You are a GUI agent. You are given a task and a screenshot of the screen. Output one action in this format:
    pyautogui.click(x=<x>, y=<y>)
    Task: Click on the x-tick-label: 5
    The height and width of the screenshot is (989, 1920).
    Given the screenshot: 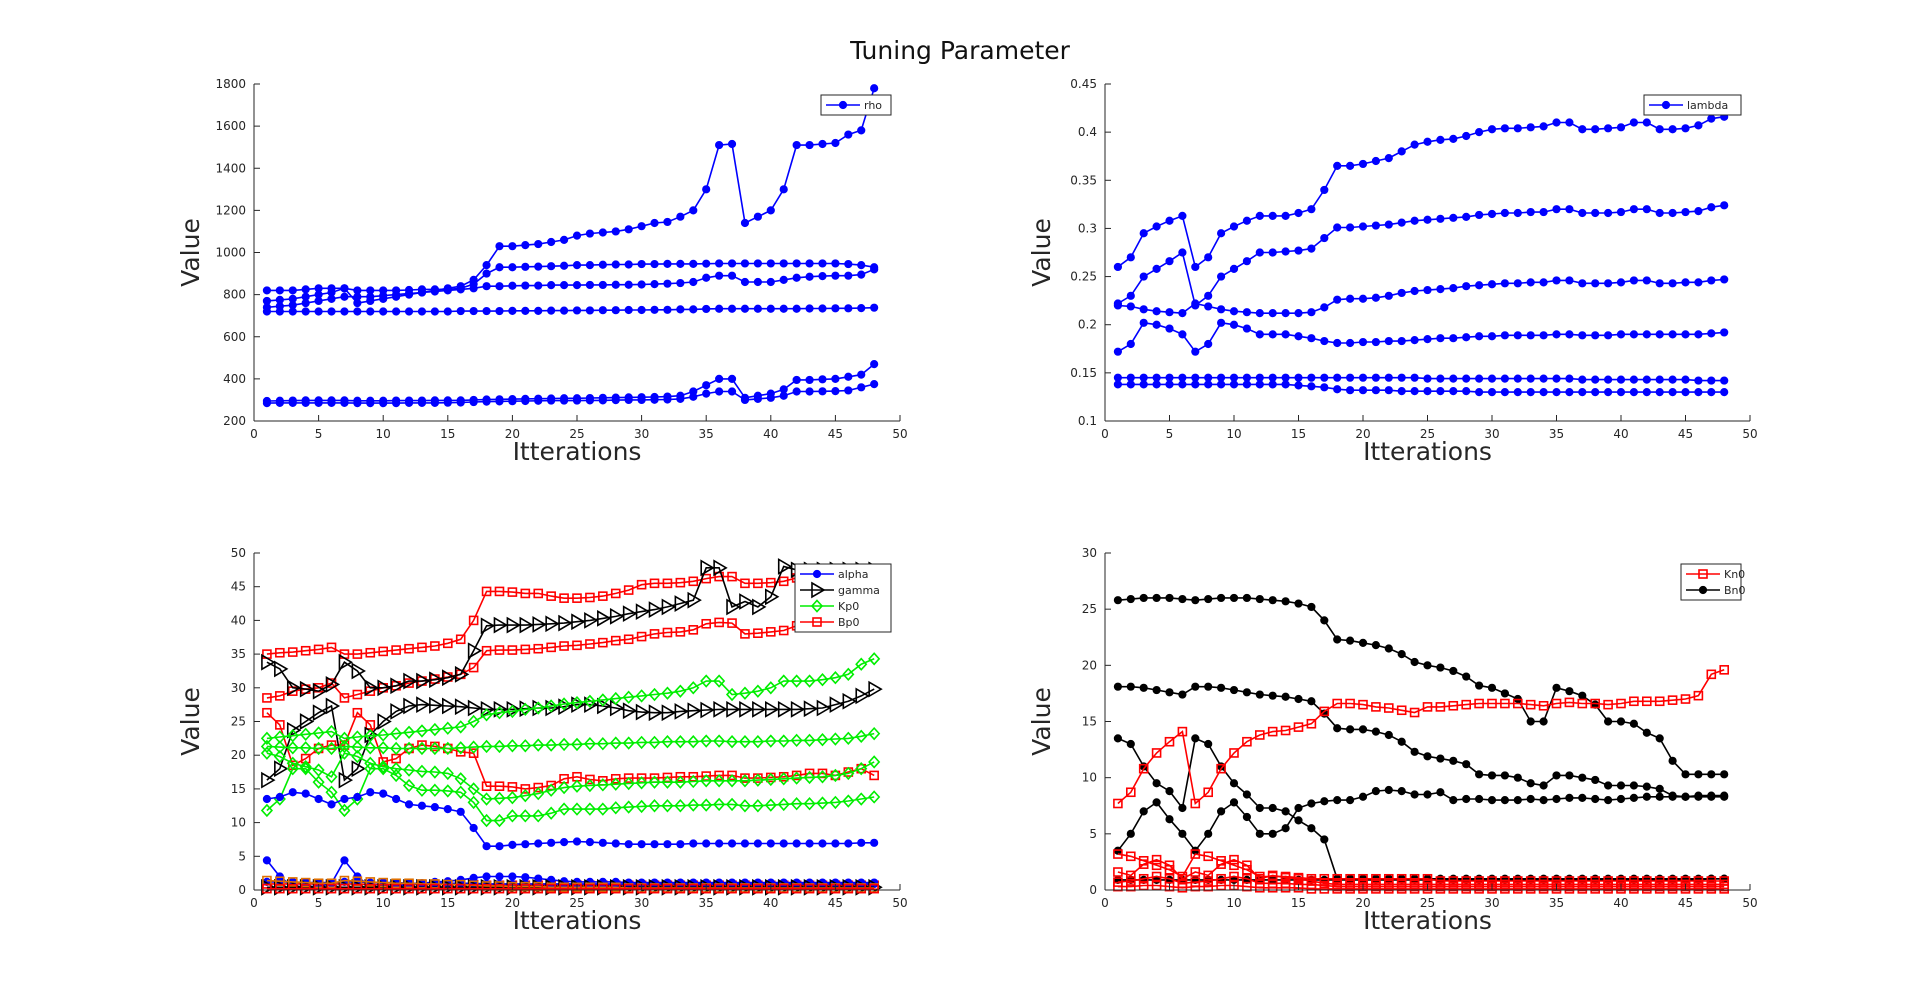 What is the action you would take?
    pyautogui.click(x=319, y=434)
    